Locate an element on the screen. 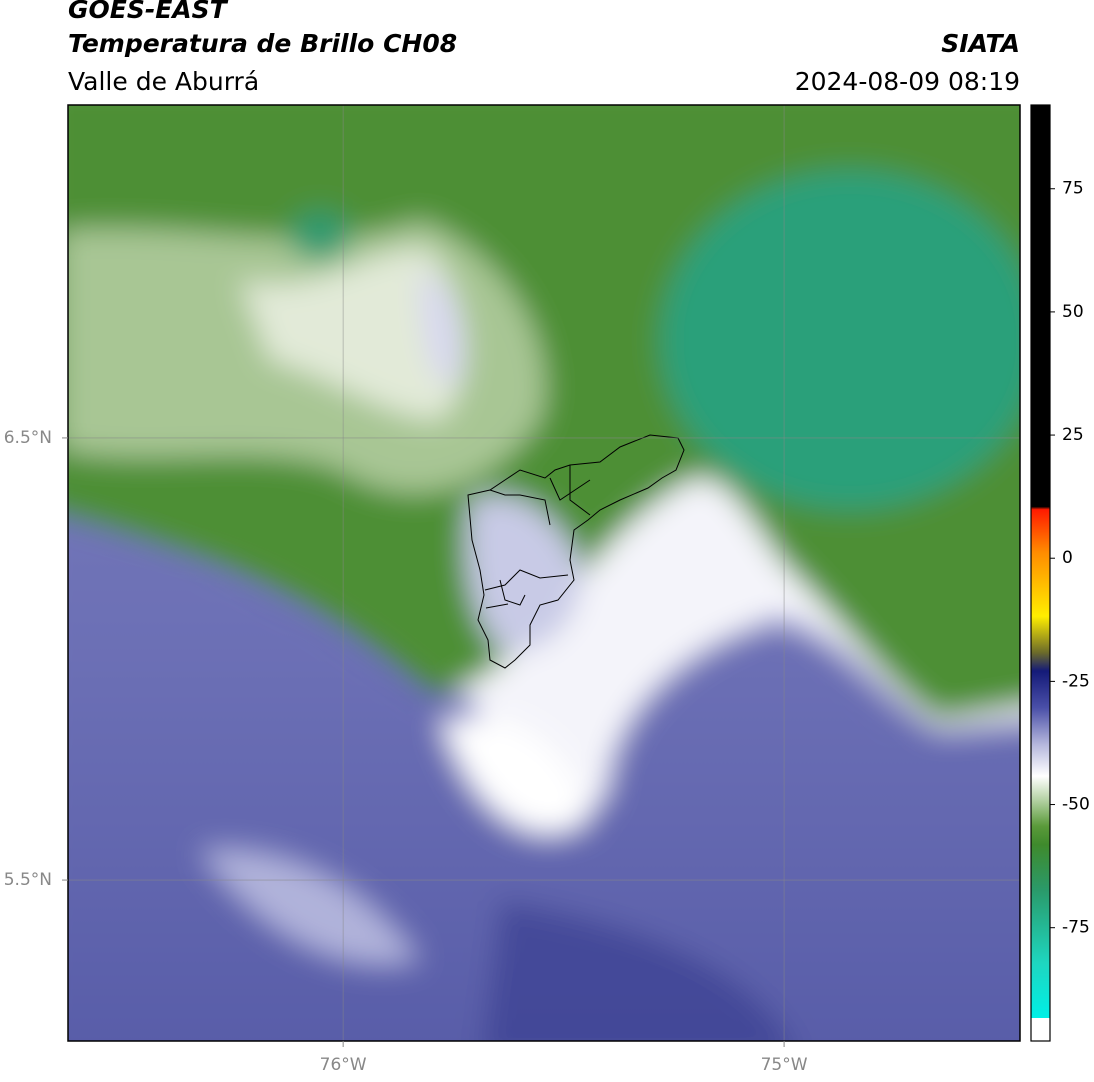 The image size is (1094, 1082). colorbar-tick-label: 0 is located at coordinates (1067, 558).